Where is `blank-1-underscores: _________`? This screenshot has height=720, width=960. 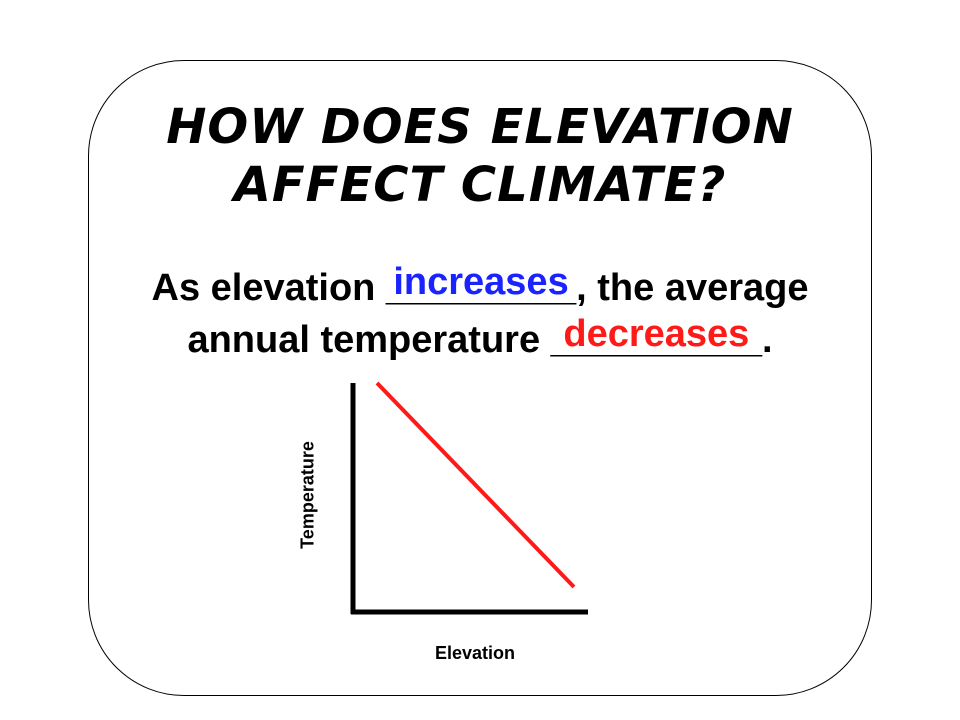
blank-1-underscores: _________ is located at coordinates (481, 288).